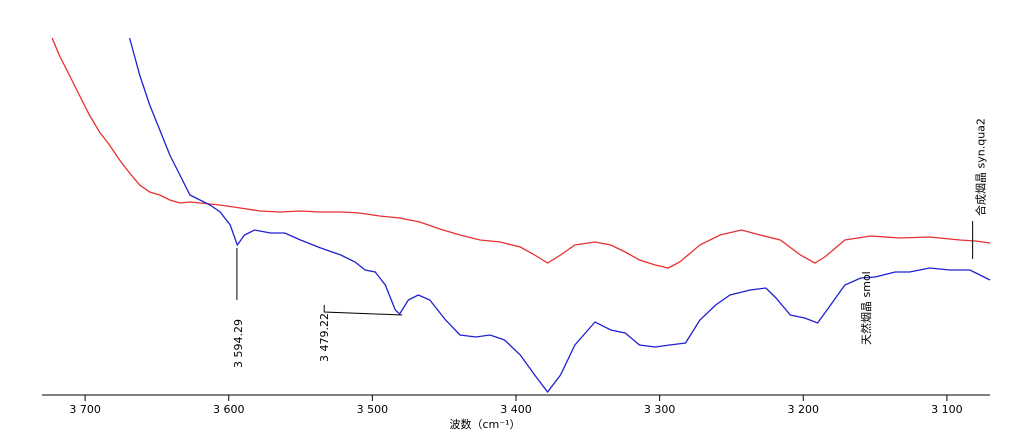 This screenshot has width=1024, height=441. What do you see at coordinates (947, 409) in the screenshot?
I see `x-tick-label: 3 100` at bounding box center [947, 409].